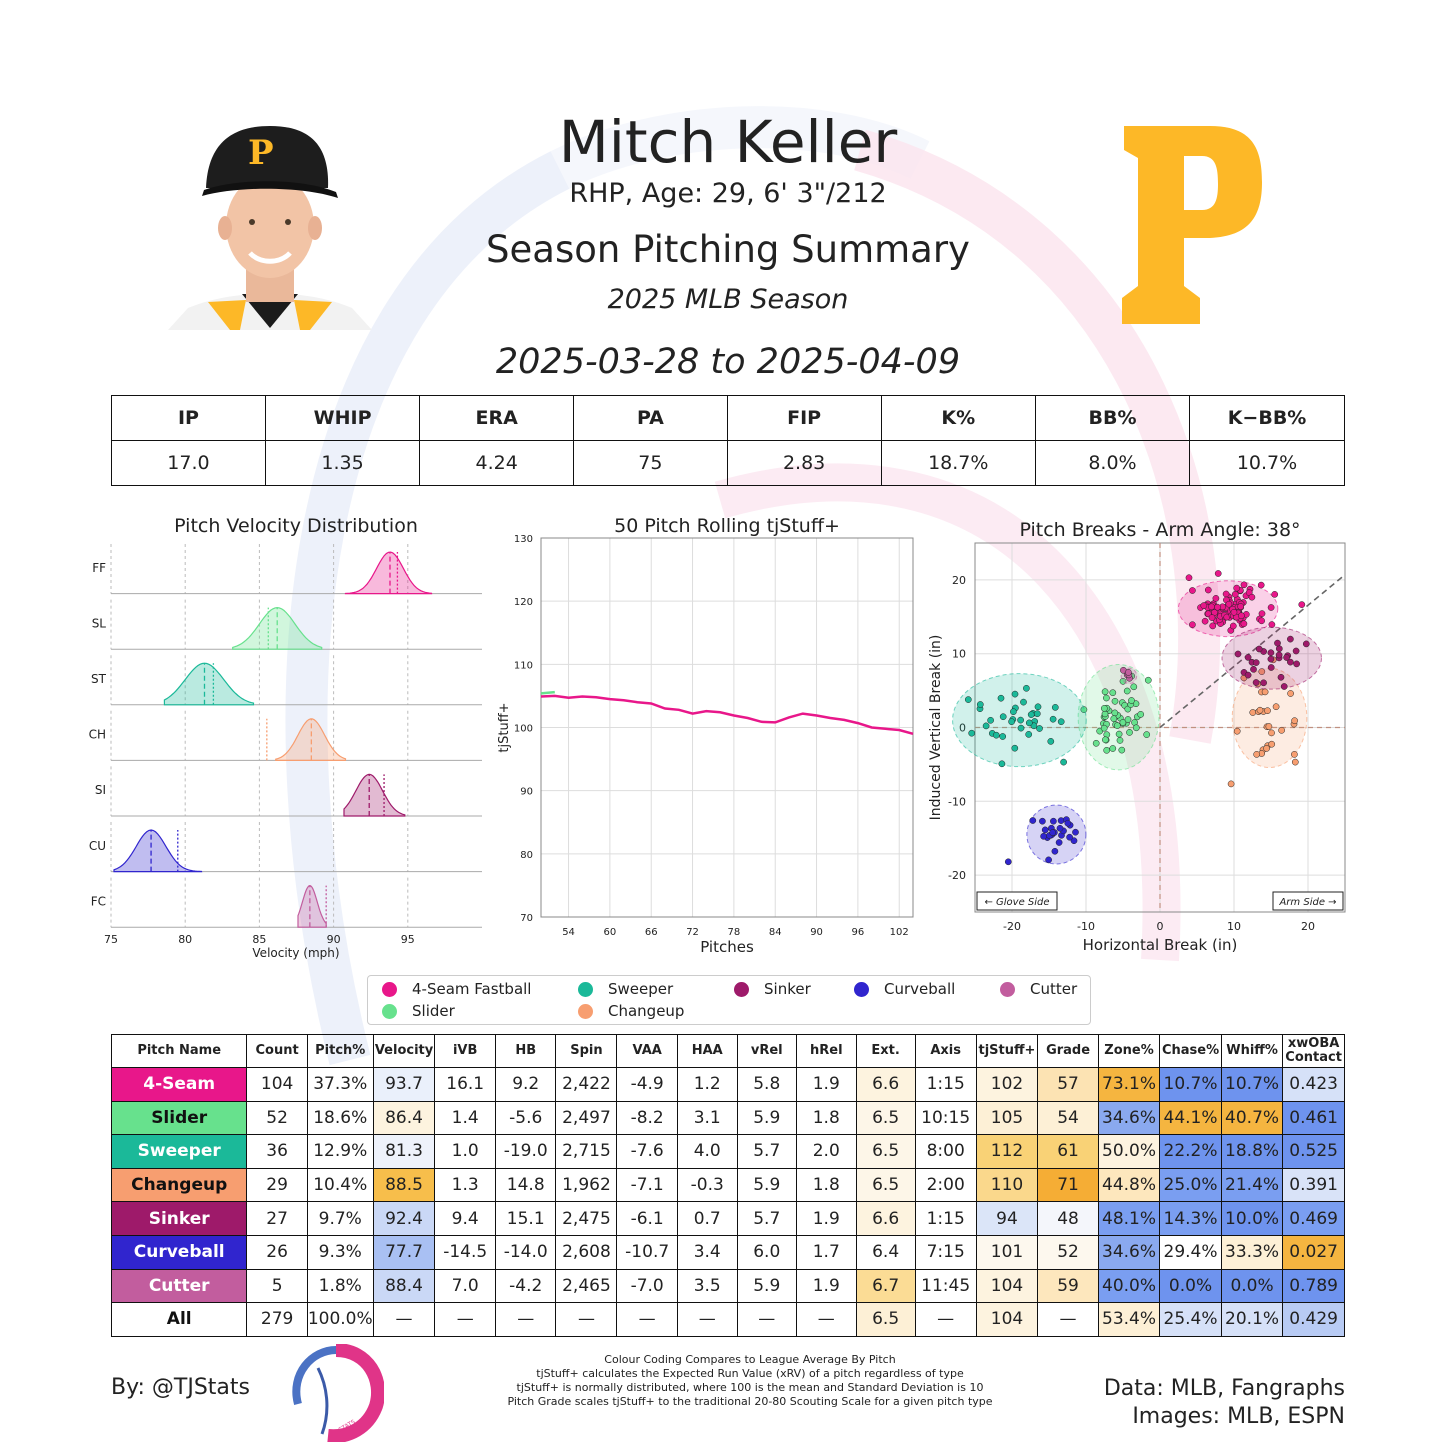 The image size is (1456, 1456). I want to click on pitch-name-cell: Sinker, so click(179, 1218).